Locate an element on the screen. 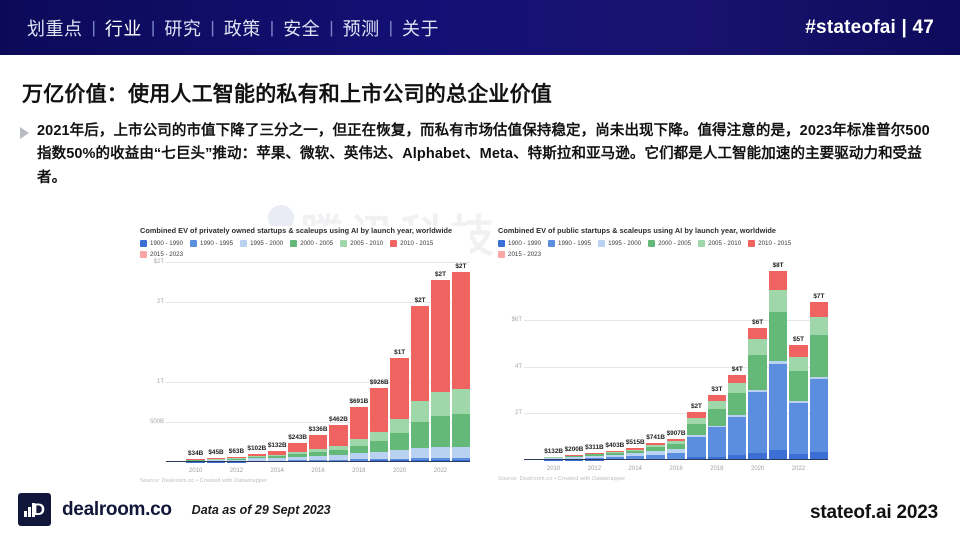 This screenshot has width=960, height=540. x-axis-tick-label: 2020 is located at coordinates (757, 469).